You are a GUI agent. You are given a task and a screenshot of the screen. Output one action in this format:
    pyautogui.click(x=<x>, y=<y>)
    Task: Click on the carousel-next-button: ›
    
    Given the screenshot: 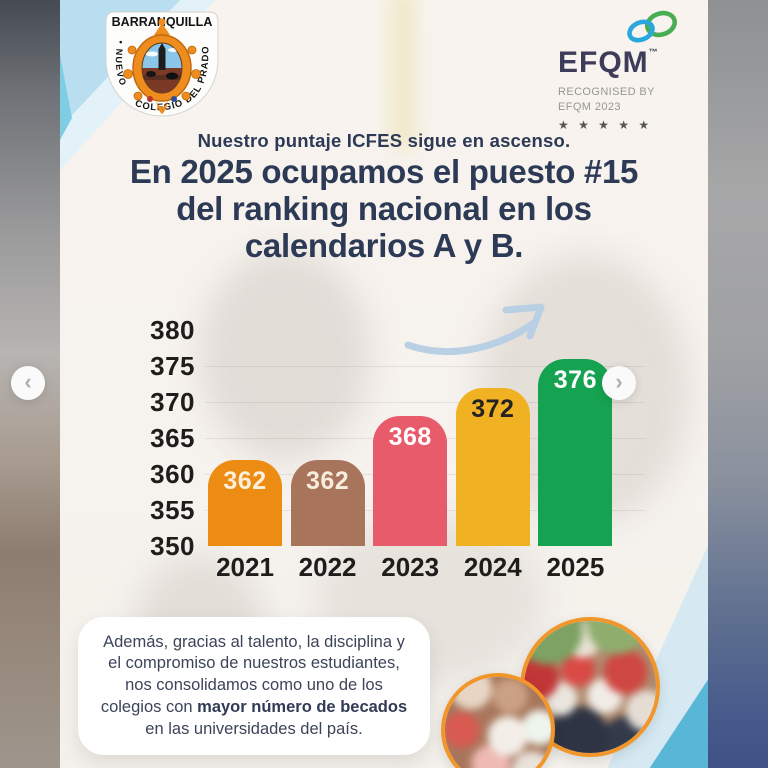 What is the action you would take?
    pyautogui.click(x=619, y=383)
    